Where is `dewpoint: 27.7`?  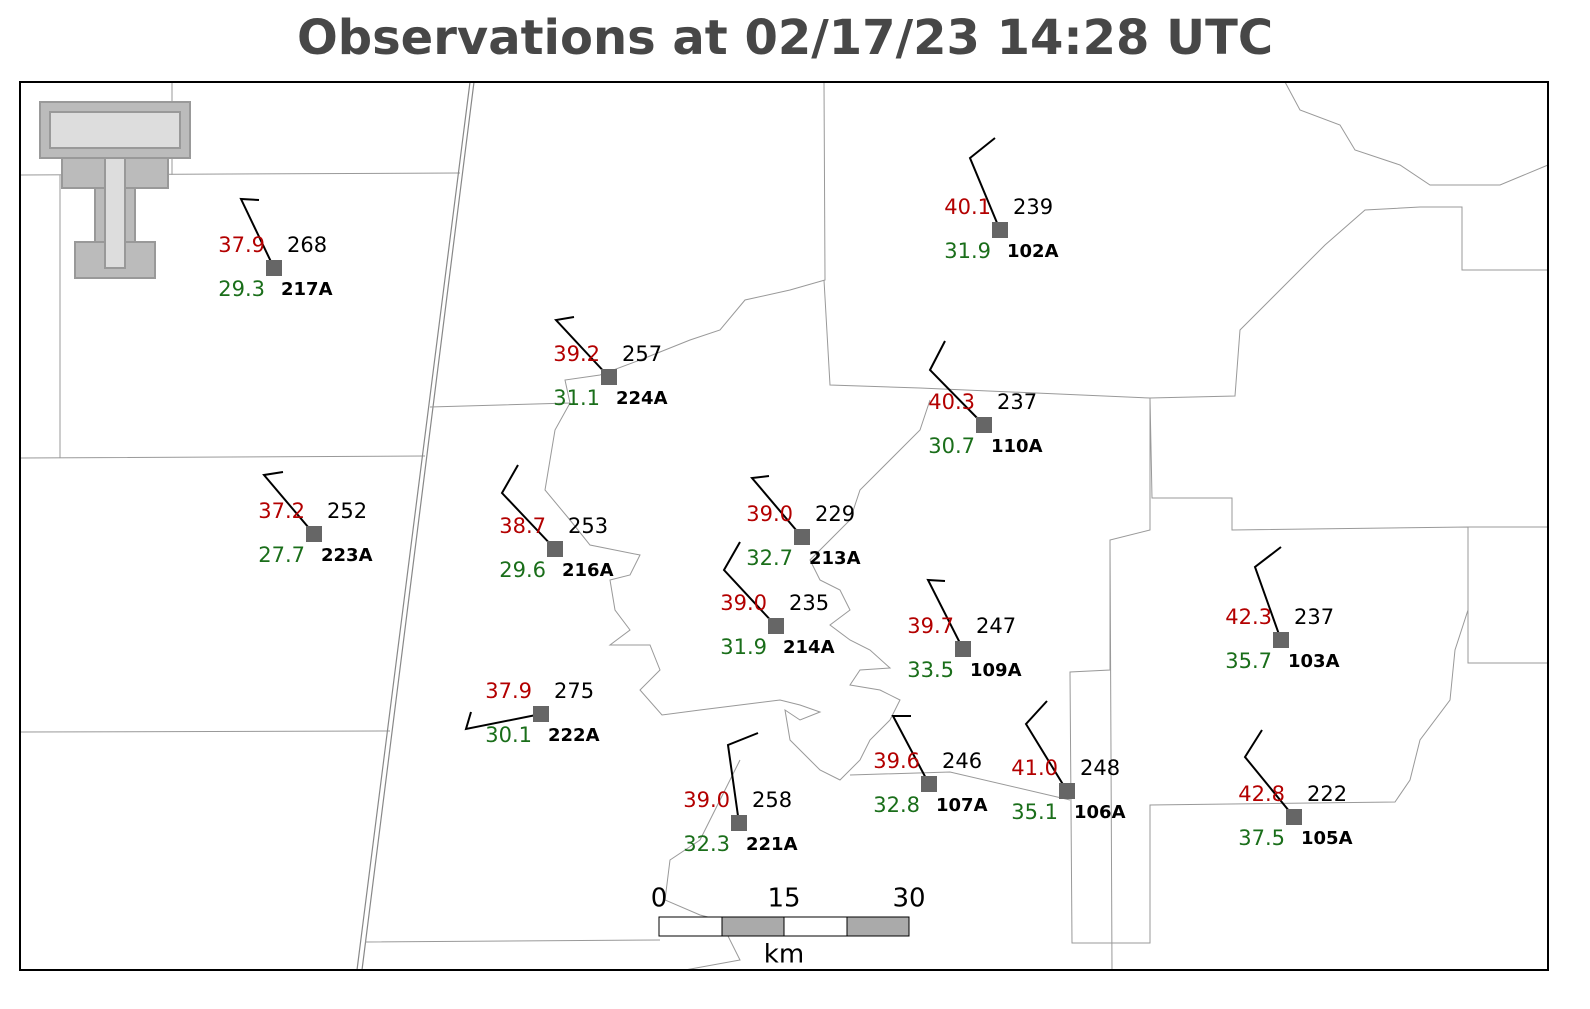 dewpoint: 27.7 is located at coordinates (281, 555).